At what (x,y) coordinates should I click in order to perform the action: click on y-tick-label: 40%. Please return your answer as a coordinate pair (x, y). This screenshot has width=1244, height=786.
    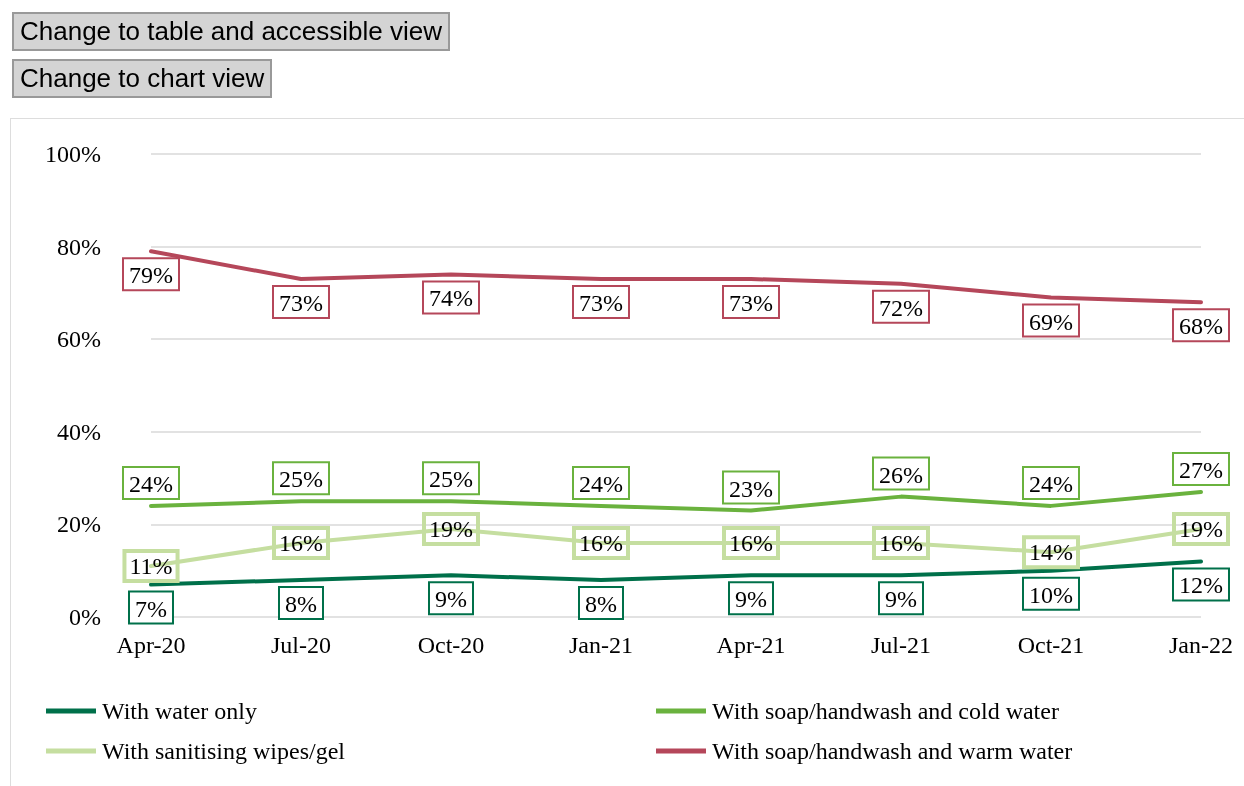
    Looking at the image, I should click on (79, 431).